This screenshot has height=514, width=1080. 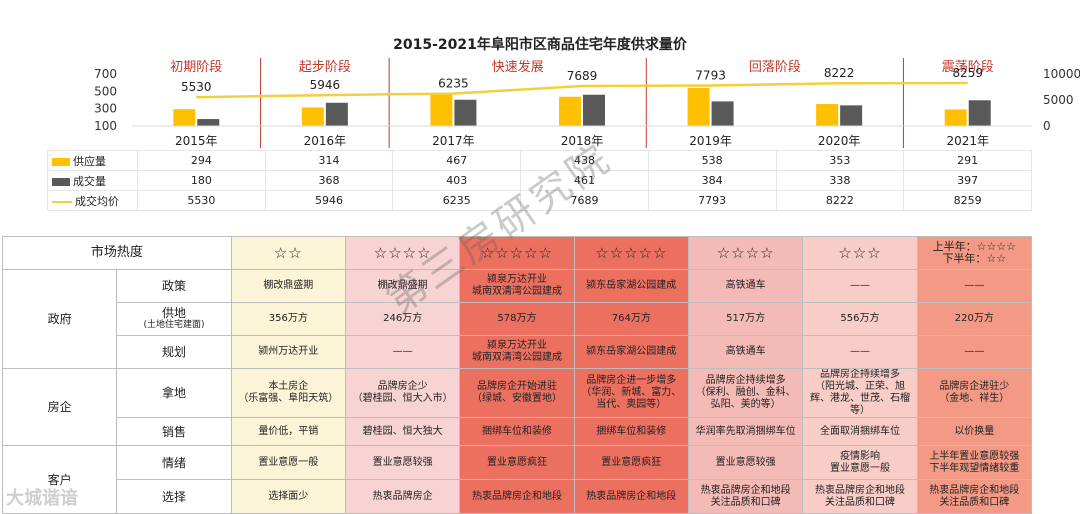 I want to click on heat-label: 市场热度, so click(x=117, y=253).